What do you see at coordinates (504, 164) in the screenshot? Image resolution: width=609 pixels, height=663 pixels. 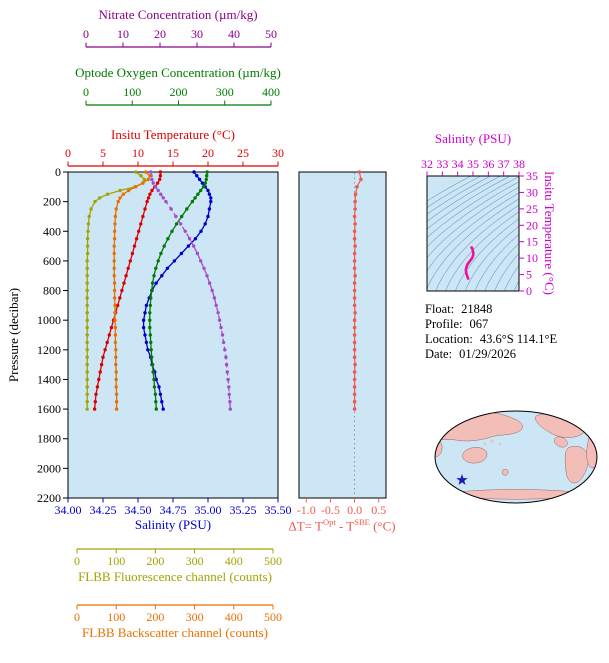 I see `svg-text: 37` at bounding box center [504, 164].